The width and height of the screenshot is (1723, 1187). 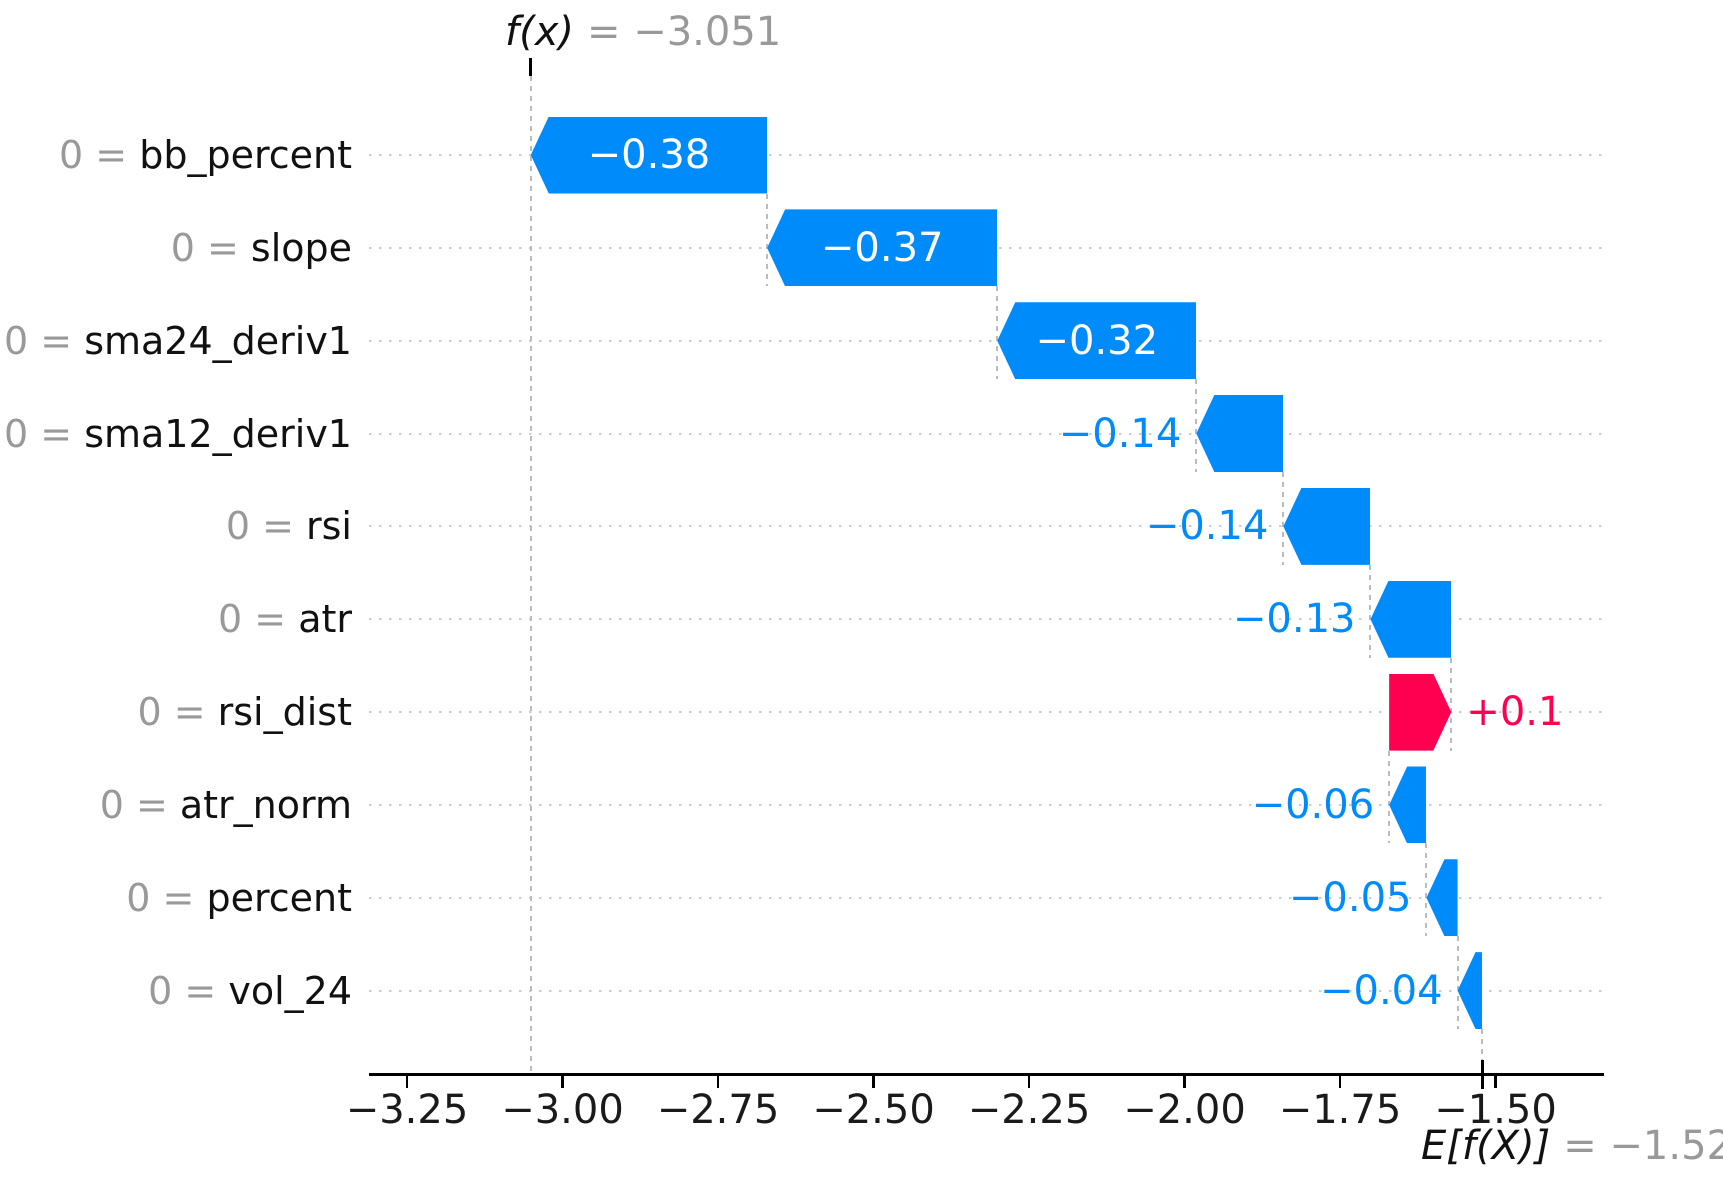 I want to click on feature-label: 0 = atr, so click(x=176, y=619).